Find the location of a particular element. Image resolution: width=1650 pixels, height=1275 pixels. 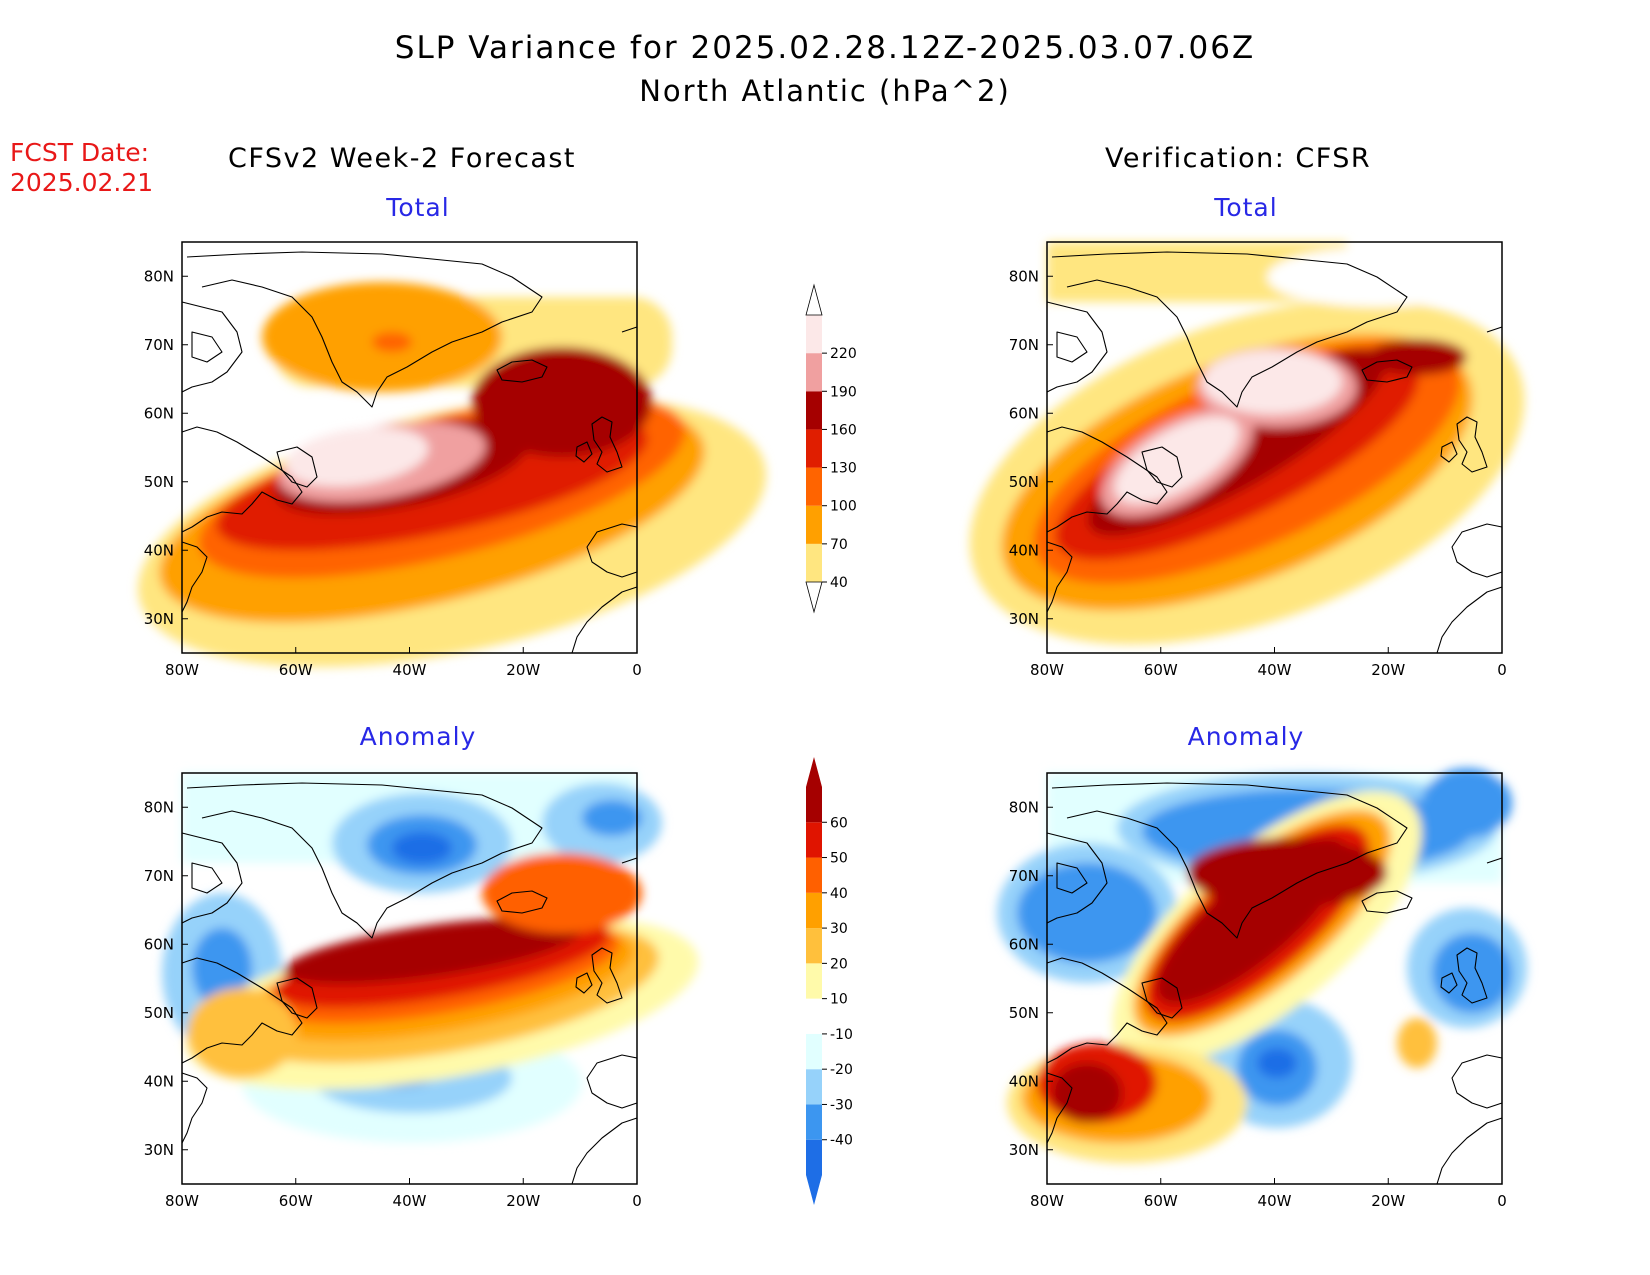

colorbar-label: 100 is located at coordinates (843, 507).